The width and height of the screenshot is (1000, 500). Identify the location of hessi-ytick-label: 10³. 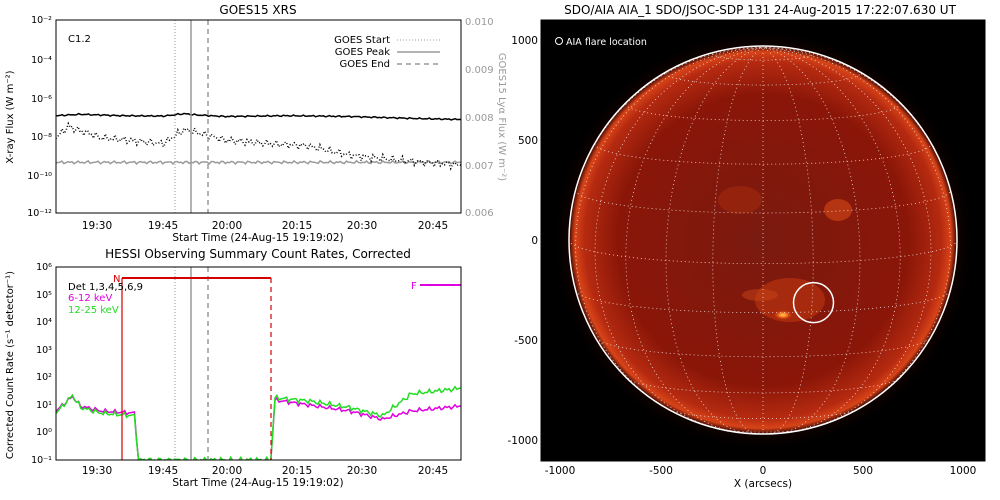
(44, 350).